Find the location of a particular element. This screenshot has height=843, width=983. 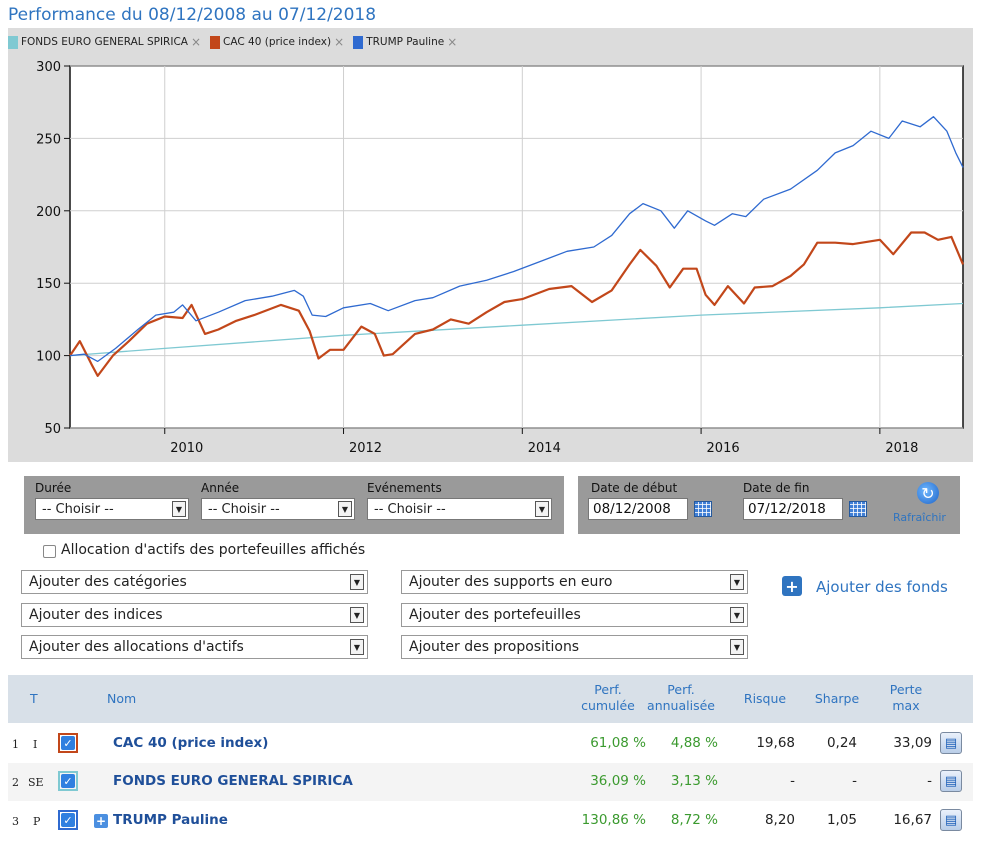

legend-label: FONDS EURO GENERAL SPIRICA is located at coordinates (104, 42).